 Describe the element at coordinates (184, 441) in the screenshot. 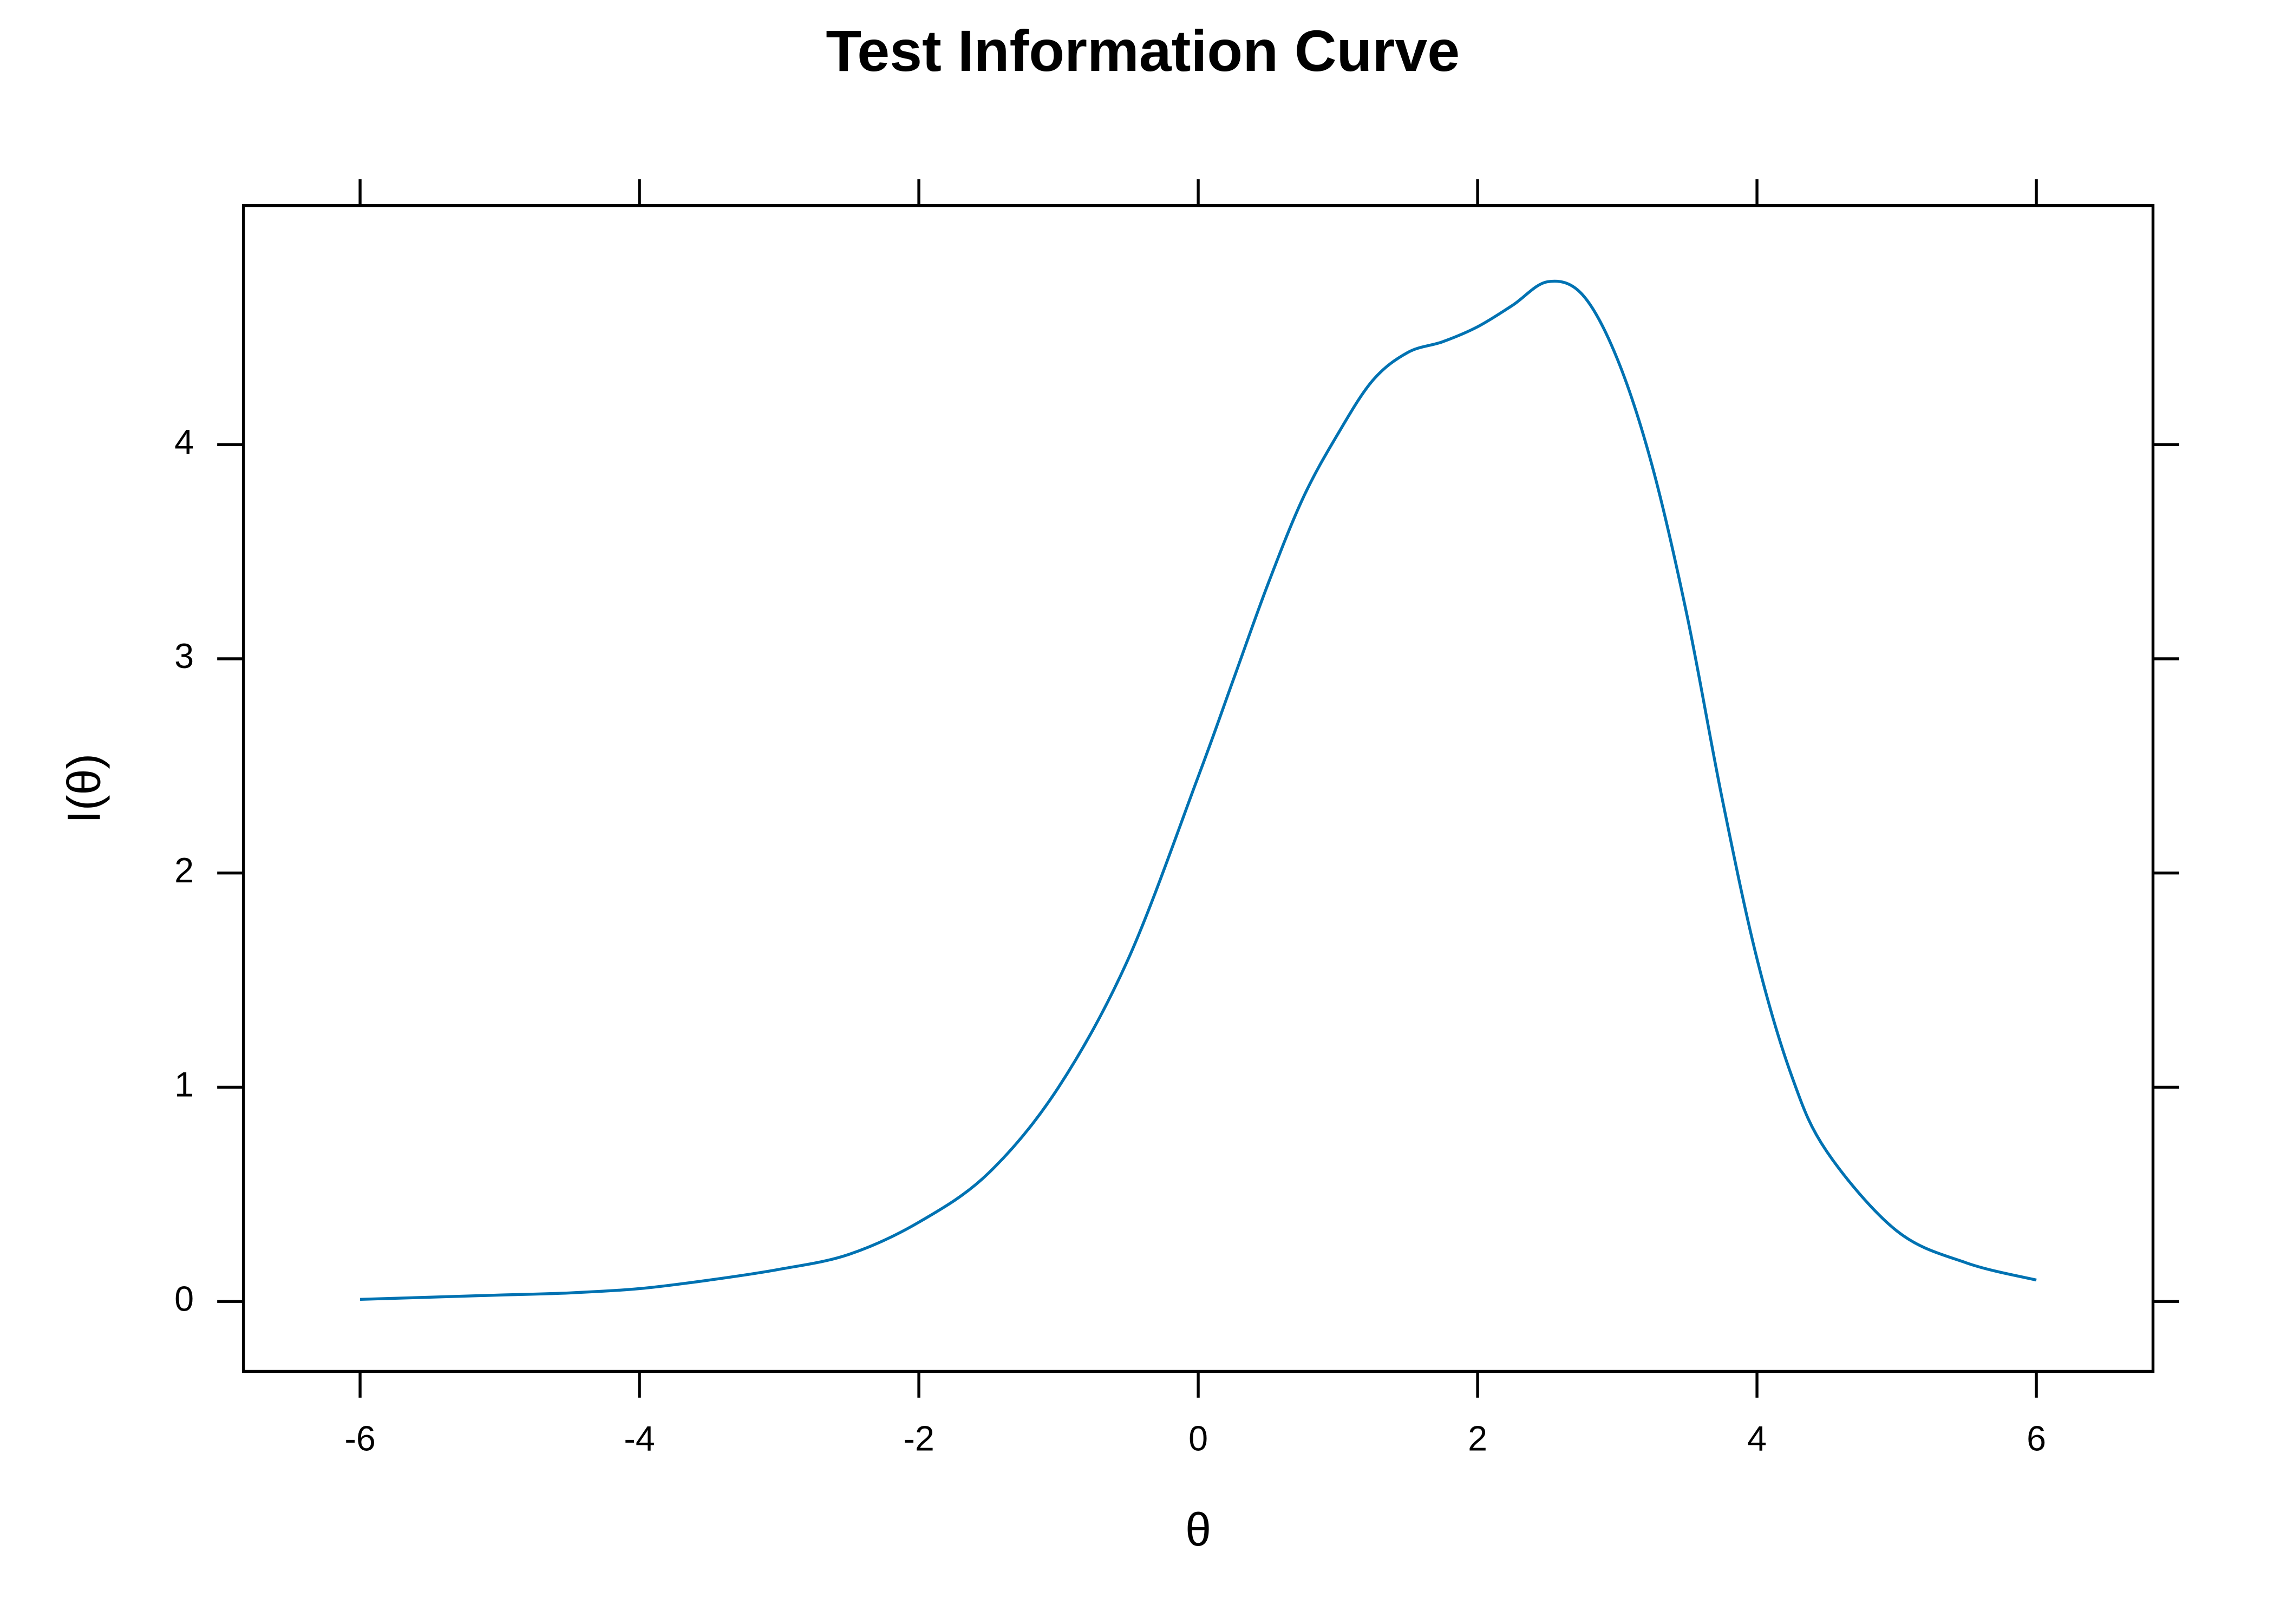

I see `y-tick-label: 4` at that location.